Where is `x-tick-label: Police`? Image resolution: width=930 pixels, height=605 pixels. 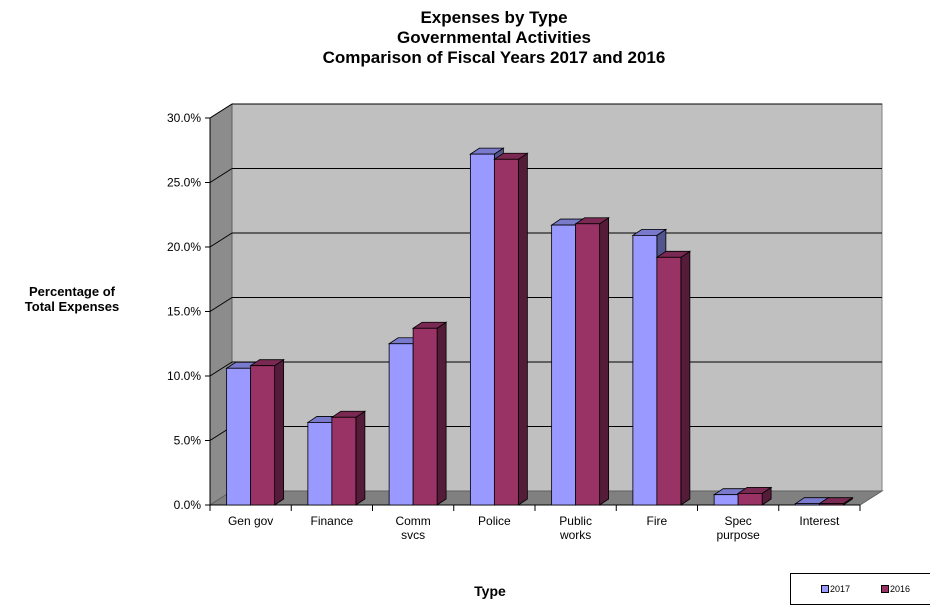 x-tick-label: Police is located at coordinates (494, 521).